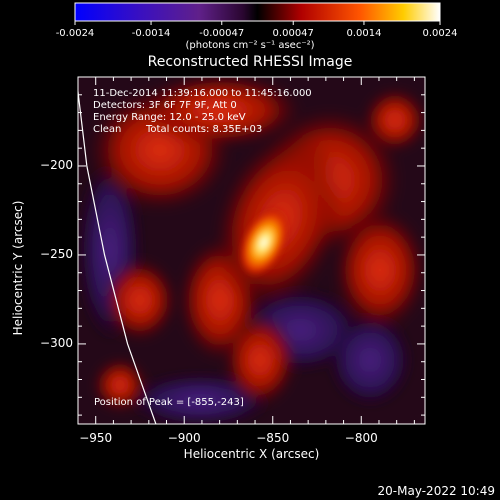  I want to click on x-tick-label: −800, so click(361, 438).